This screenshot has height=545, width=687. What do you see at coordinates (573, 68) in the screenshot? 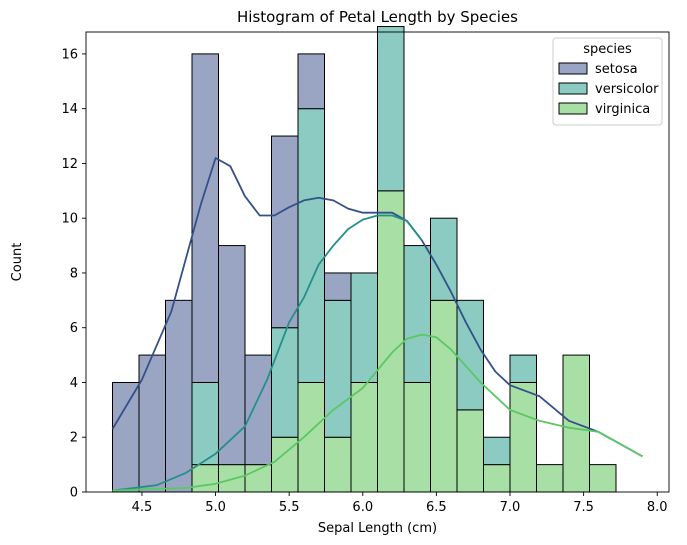
I see `legend-swatch-setosa` at bounding box center [573, 68].